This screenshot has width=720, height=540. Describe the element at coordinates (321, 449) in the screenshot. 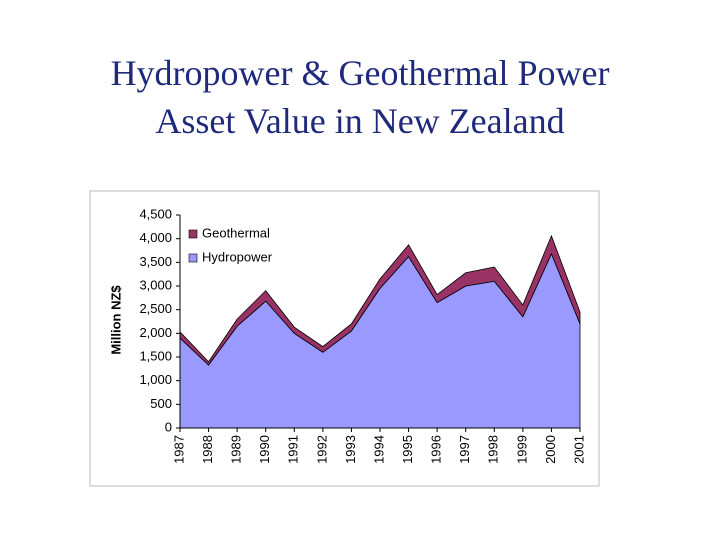

I see `x-tick-label: 1992` at that location.